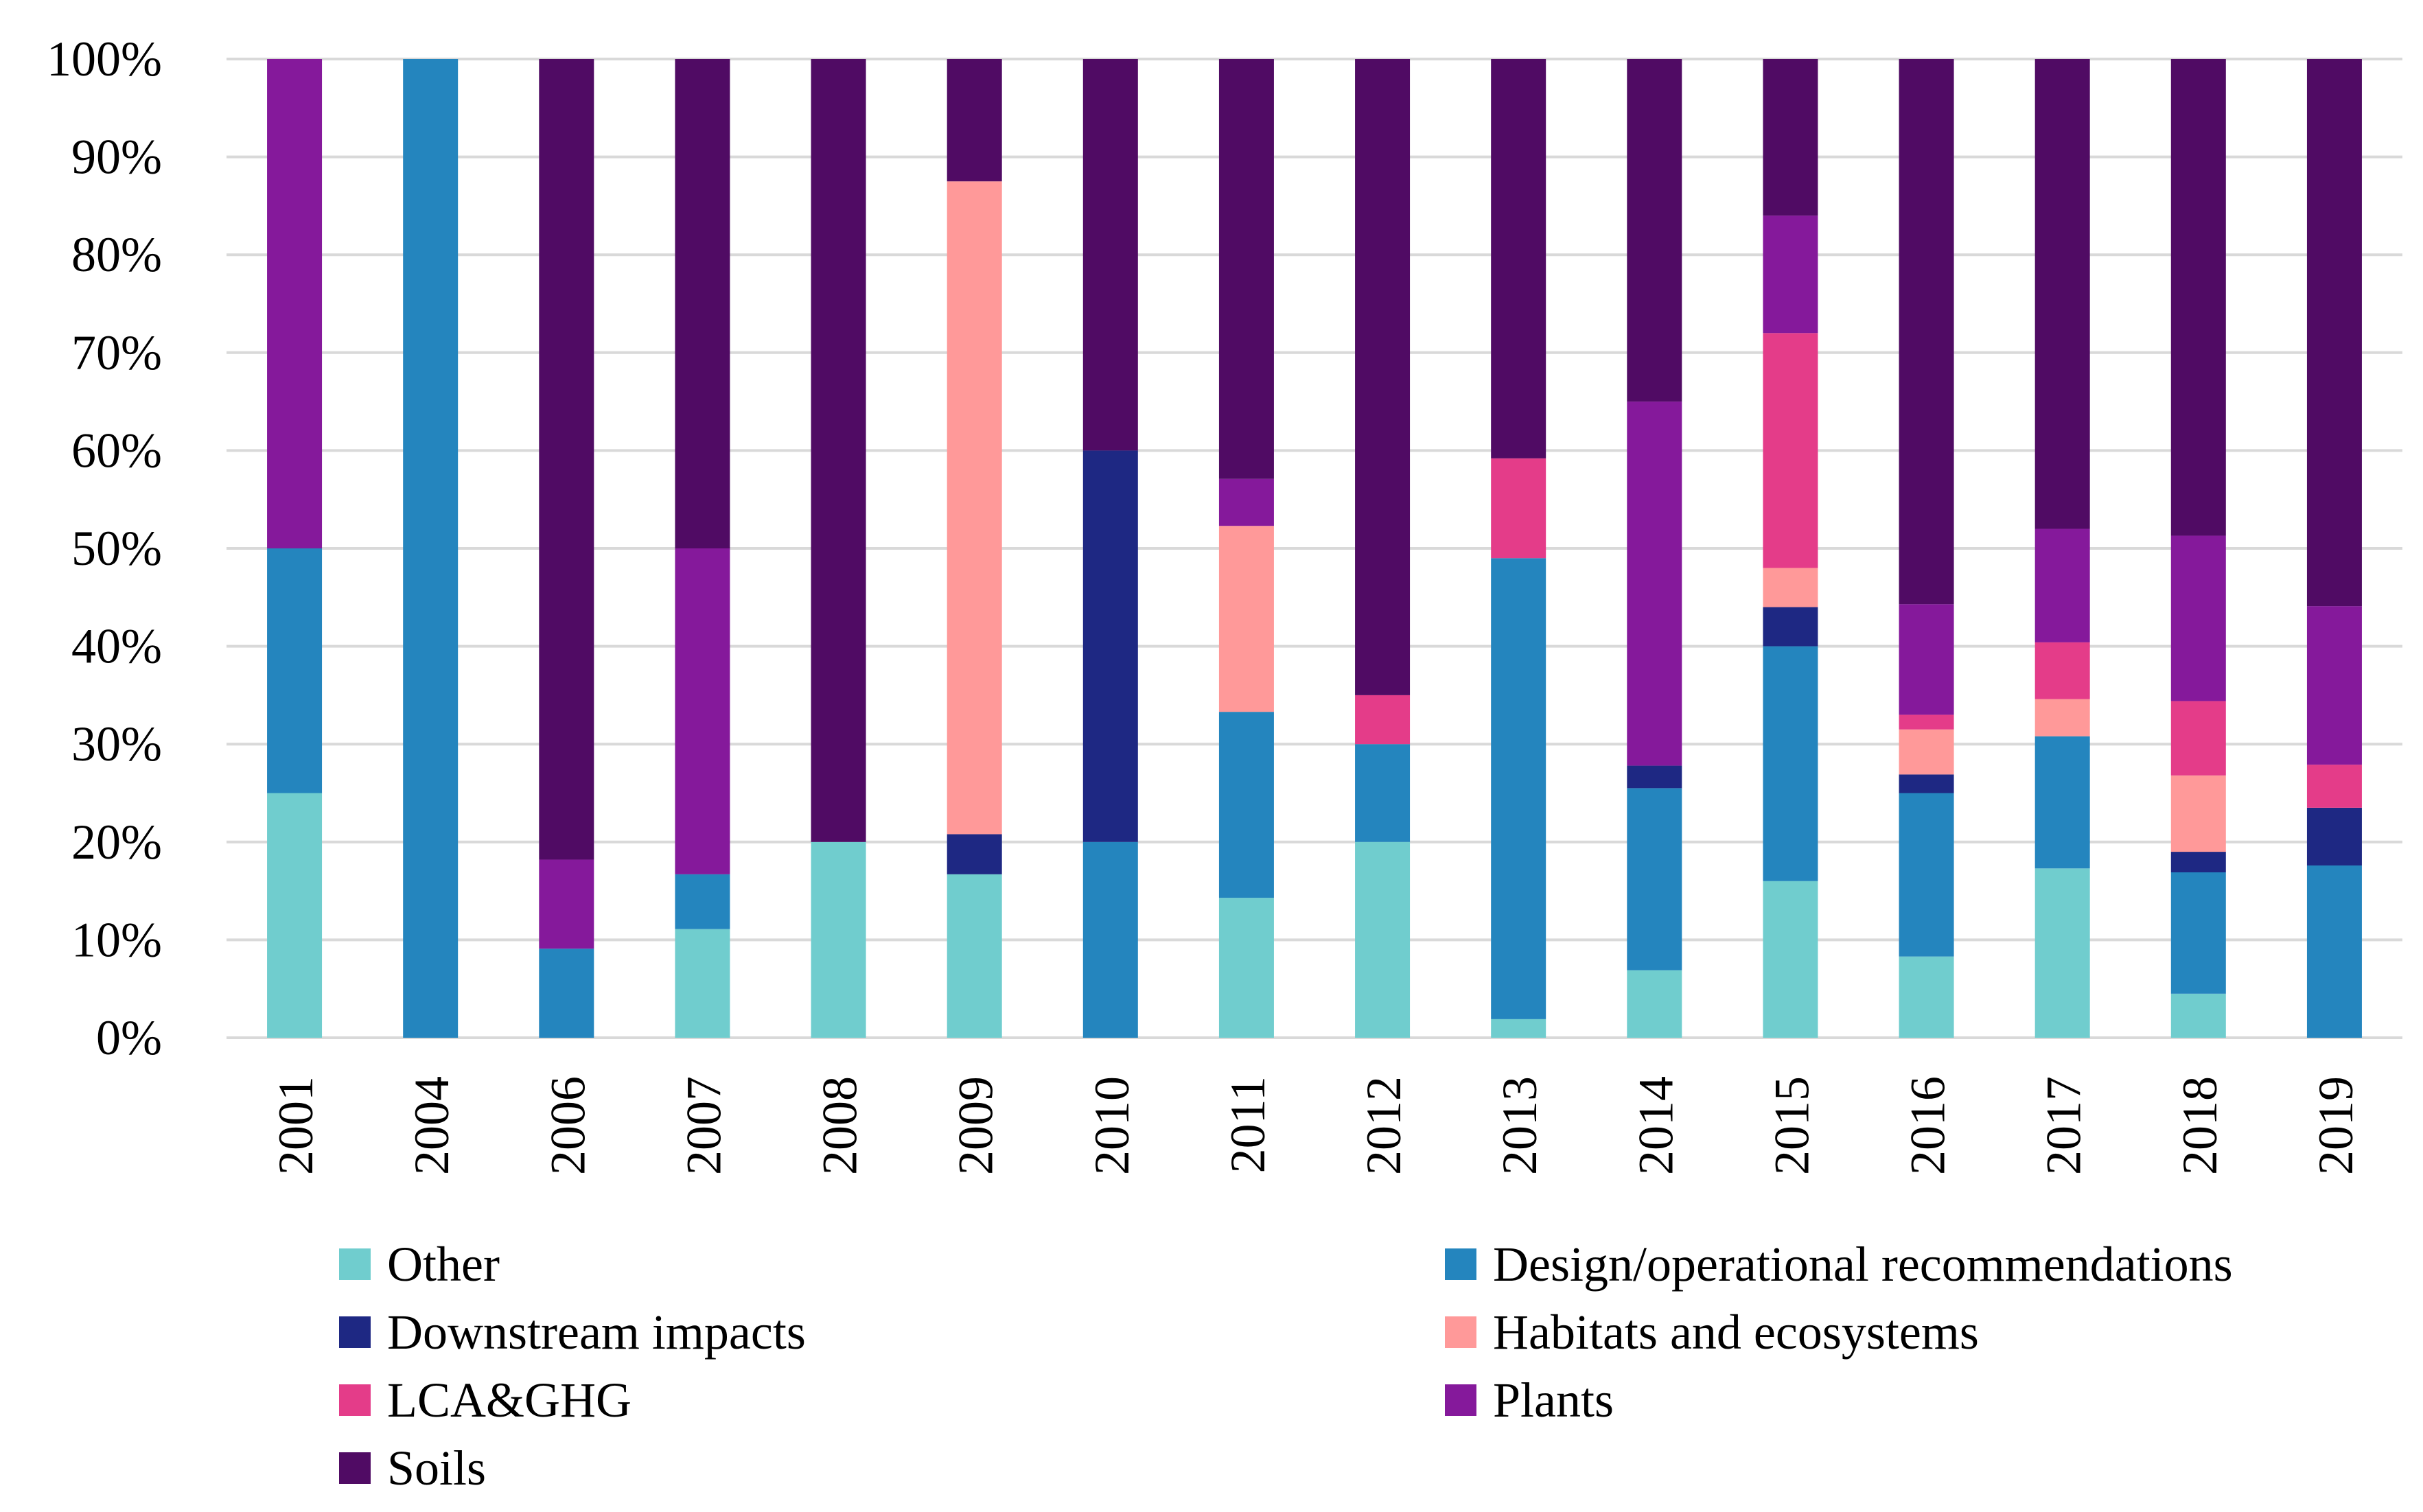 The height and width of the screenshot is (1512, 2423). What do you see at coordinates (117, 842) in the screenshot?
I see `y-tick-label: 20%` at bounding box center [117, 842].